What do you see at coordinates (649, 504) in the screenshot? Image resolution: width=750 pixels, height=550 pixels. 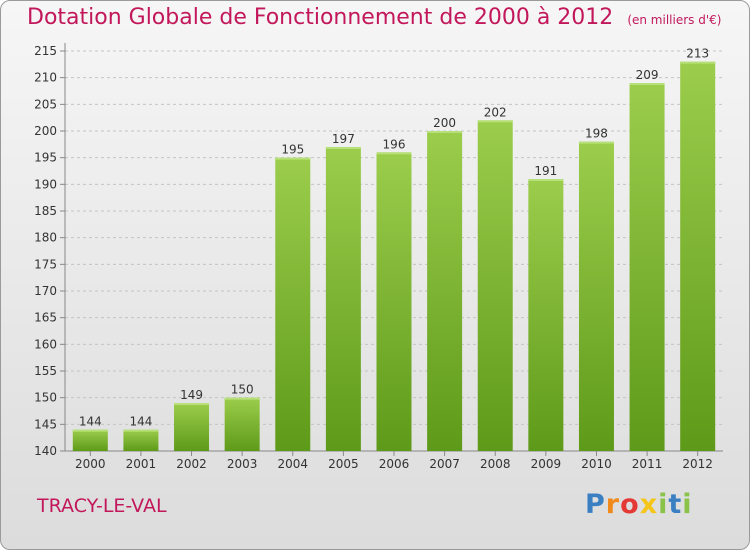 I see `logo-letter: x` at bounding box center [649, 504].